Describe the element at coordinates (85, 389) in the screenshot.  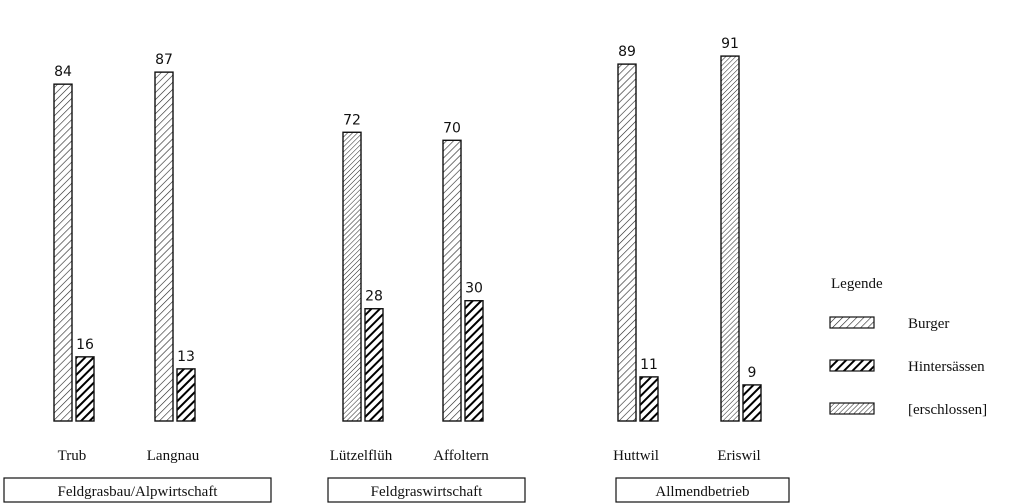
I see `bar-hintersassen-trub` at that location.